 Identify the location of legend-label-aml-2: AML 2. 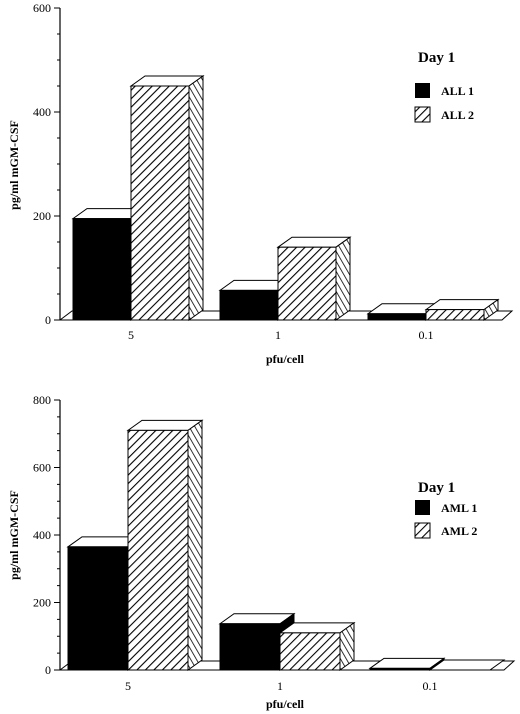
(459, 531).